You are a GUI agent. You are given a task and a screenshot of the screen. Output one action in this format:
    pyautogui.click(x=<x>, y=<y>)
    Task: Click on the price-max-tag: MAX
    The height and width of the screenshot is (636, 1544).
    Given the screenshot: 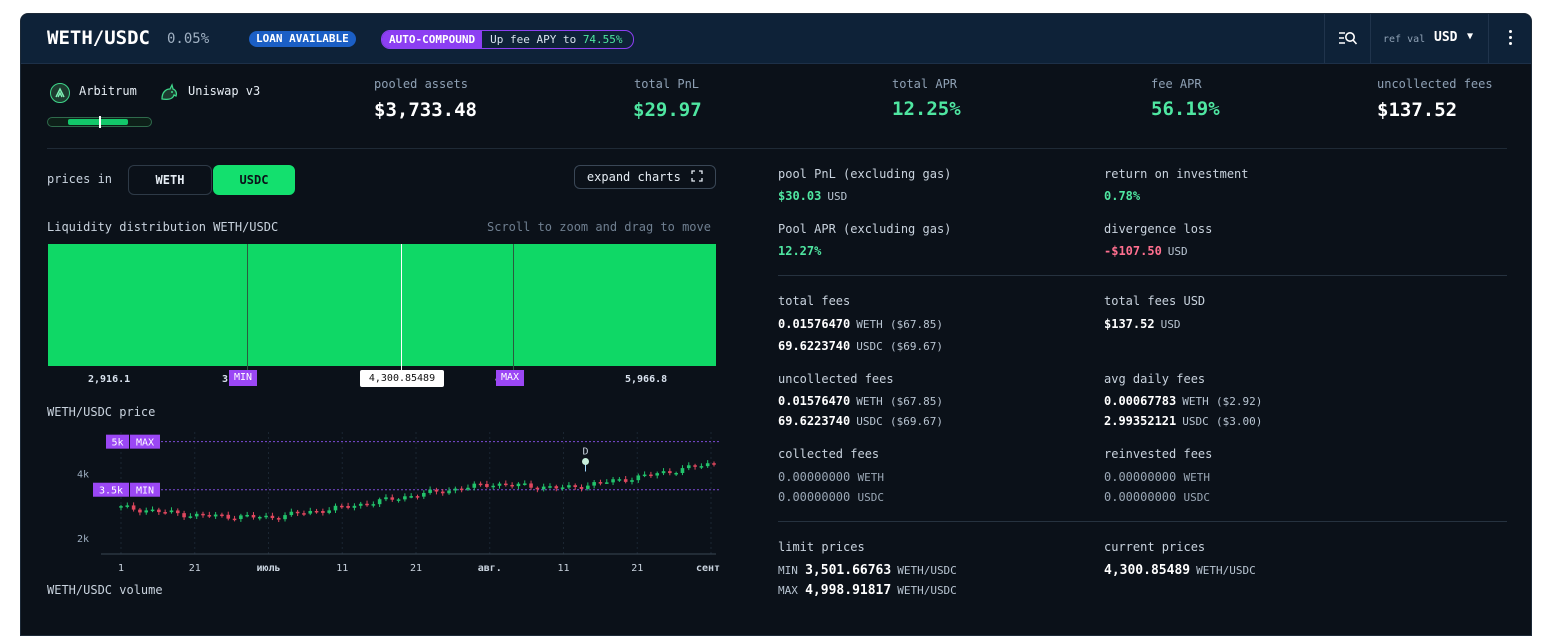 What is the action you would take?
    pyautogui.click(x=145, y=443)
    